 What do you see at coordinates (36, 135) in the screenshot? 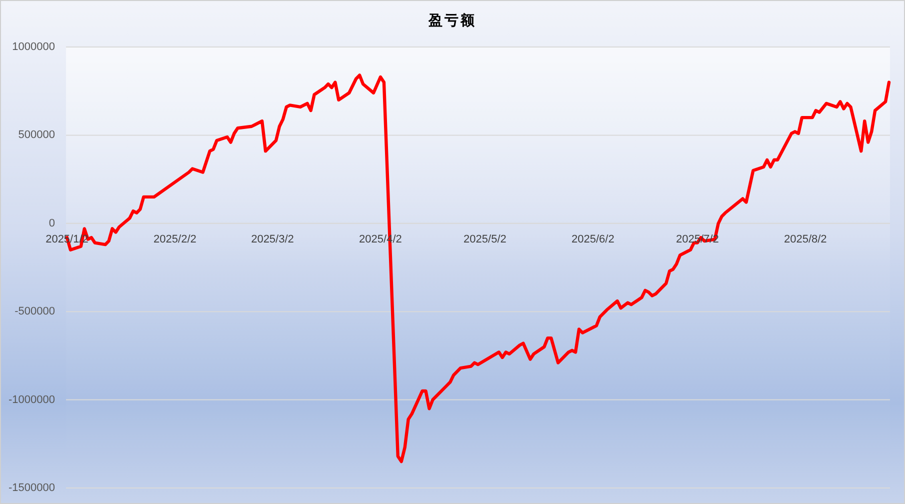
I see `y-tick-label: 500000` at bounding box center [36, 135].